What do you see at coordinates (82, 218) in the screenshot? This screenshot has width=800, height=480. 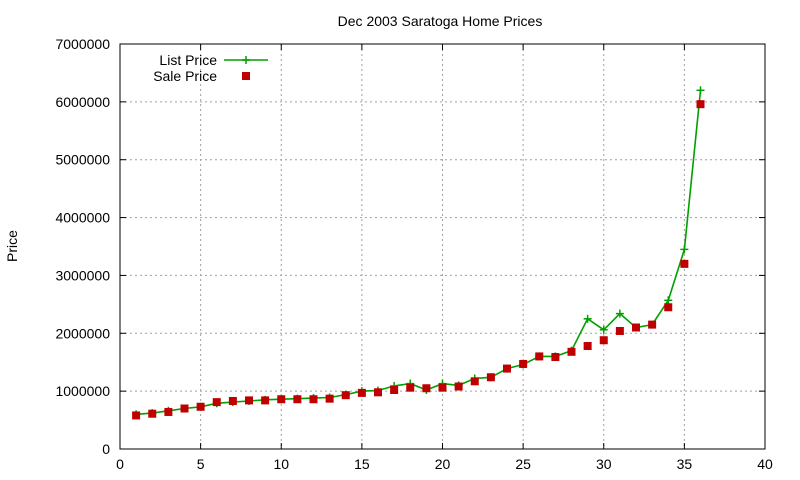 I see `y-tick-label: 4000000` at bounding box center [82, 218].